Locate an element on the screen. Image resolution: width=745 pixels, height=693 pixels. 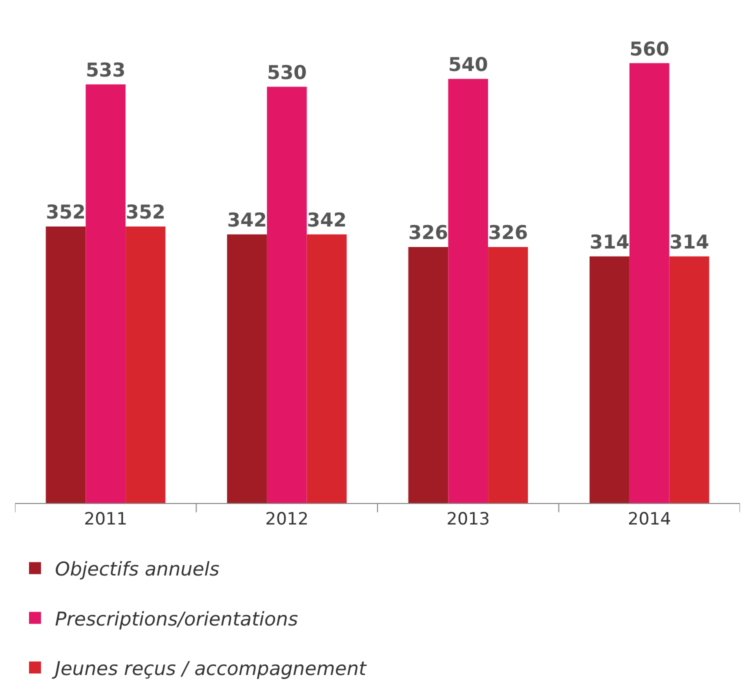
legend-label: Jeunes reçus / accompagnement is located at coordinates (209, 669).